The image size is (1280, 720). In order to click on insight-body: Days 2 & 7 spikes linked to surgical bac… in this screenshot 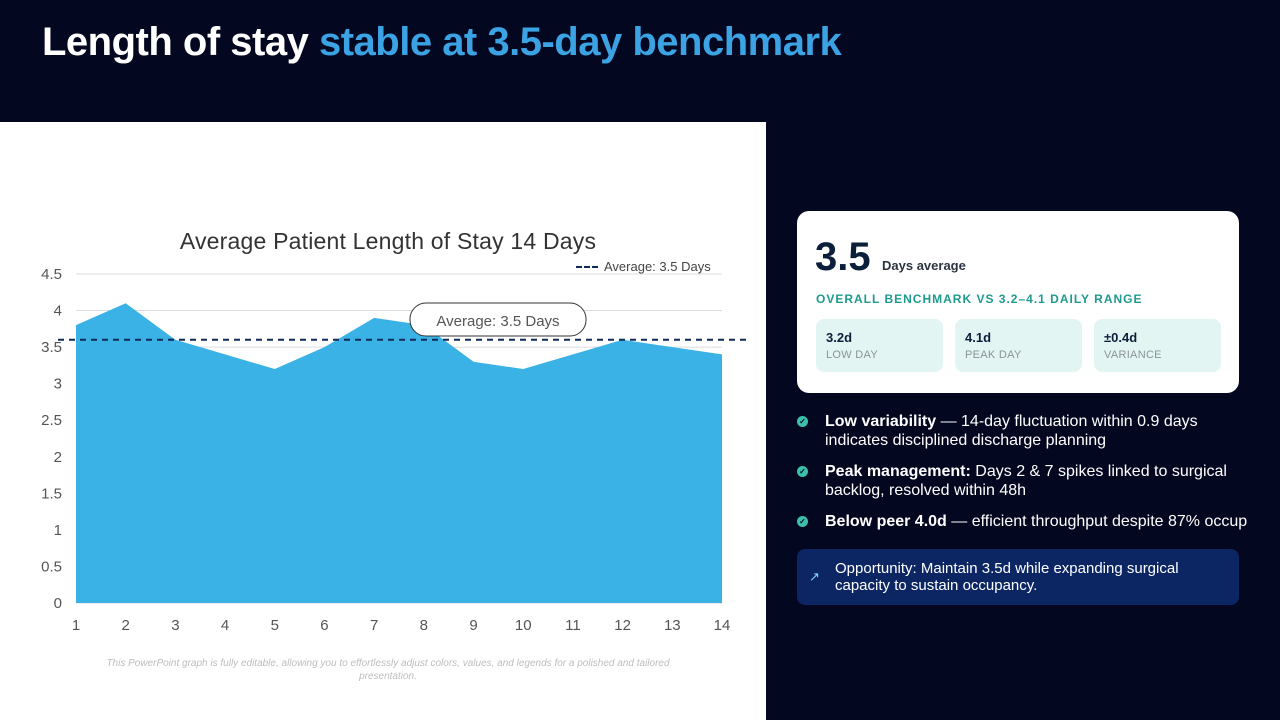, I will do `click(1026, 481)`.